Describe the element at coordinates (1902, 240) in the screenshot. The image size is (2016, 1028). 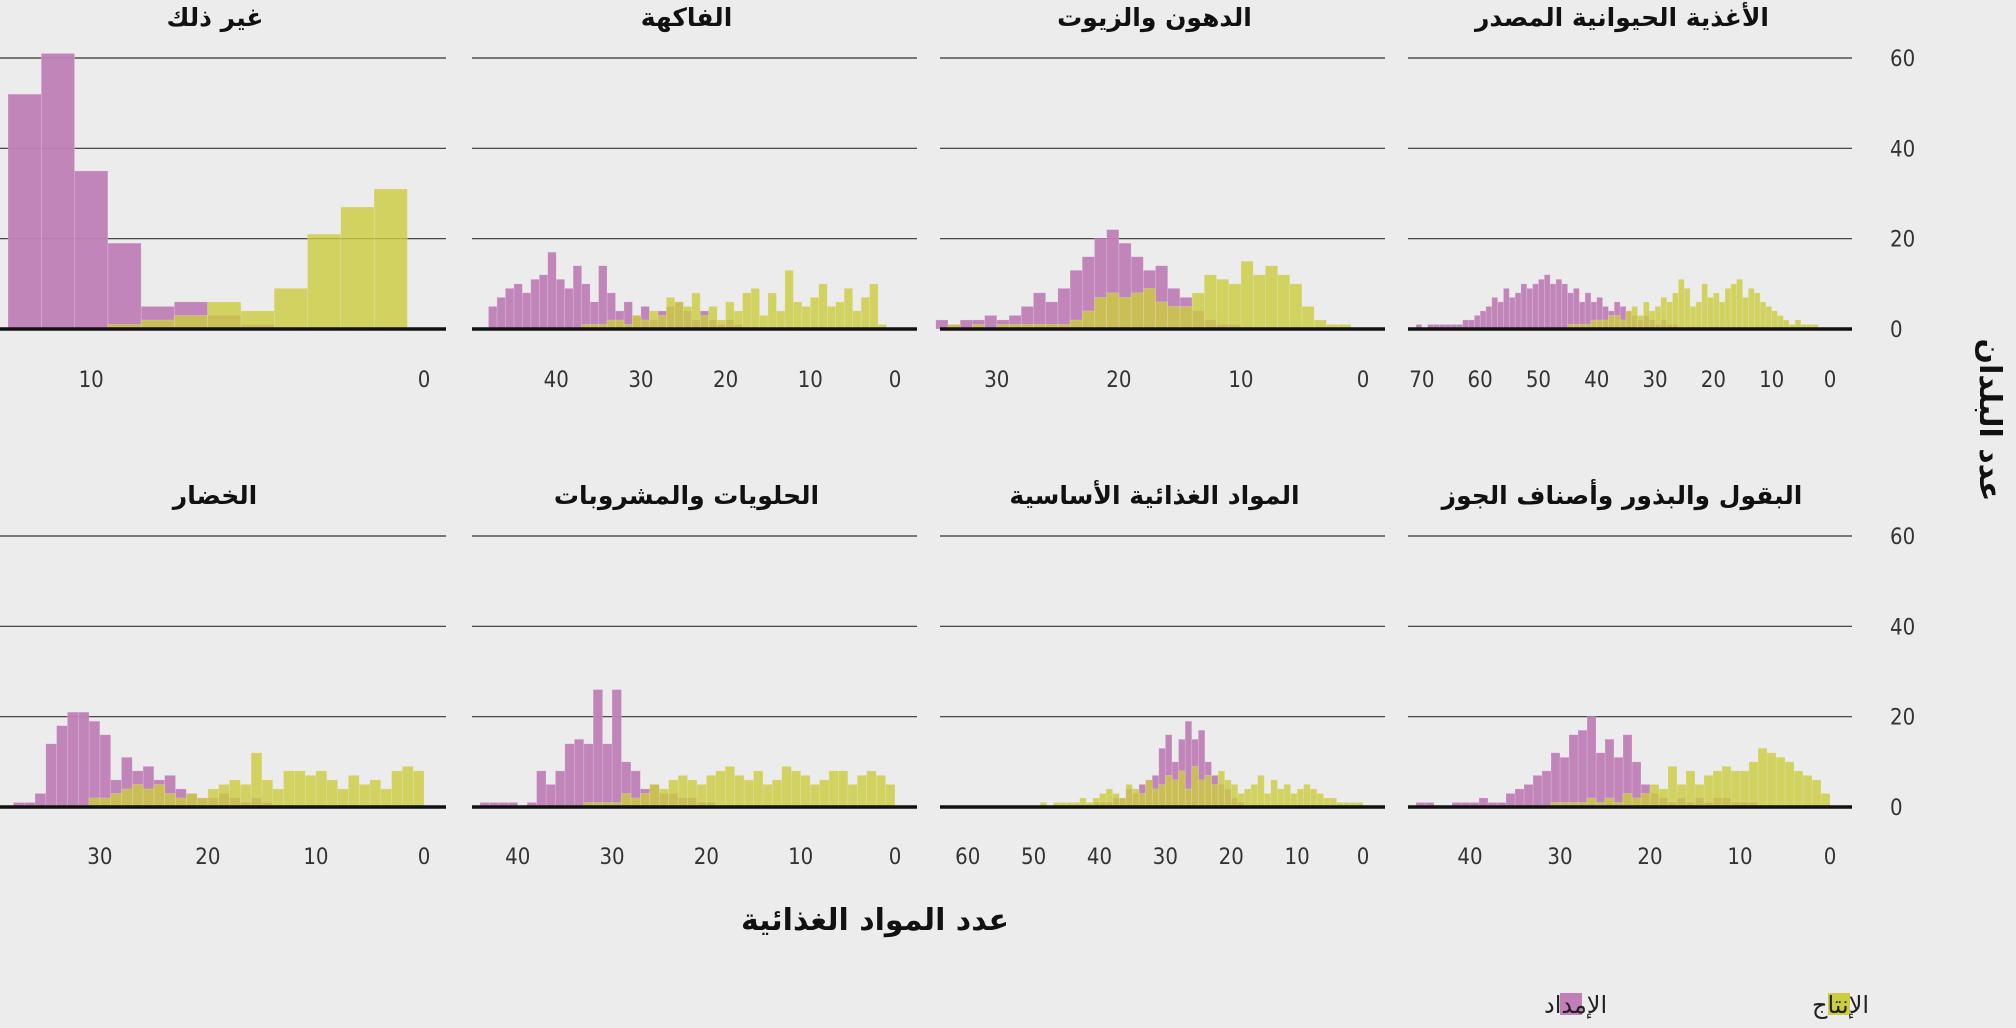
I see `y-tick-label: 20` at that location.